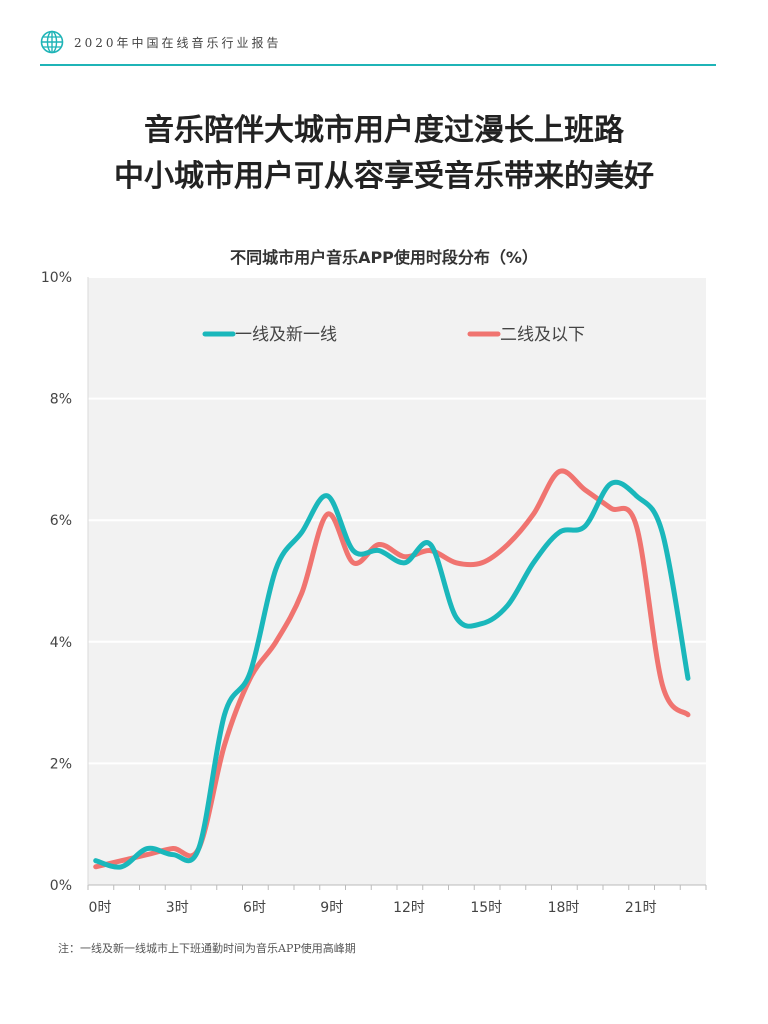 Image resolution: width=768 pixels, height=1024 pixels. What do you see at coordinates (384, 257) in the screenshot?
I see `chart-title: 不同城市用户音乐APP使用时段分布（%）` at bounding box center [384, 257].